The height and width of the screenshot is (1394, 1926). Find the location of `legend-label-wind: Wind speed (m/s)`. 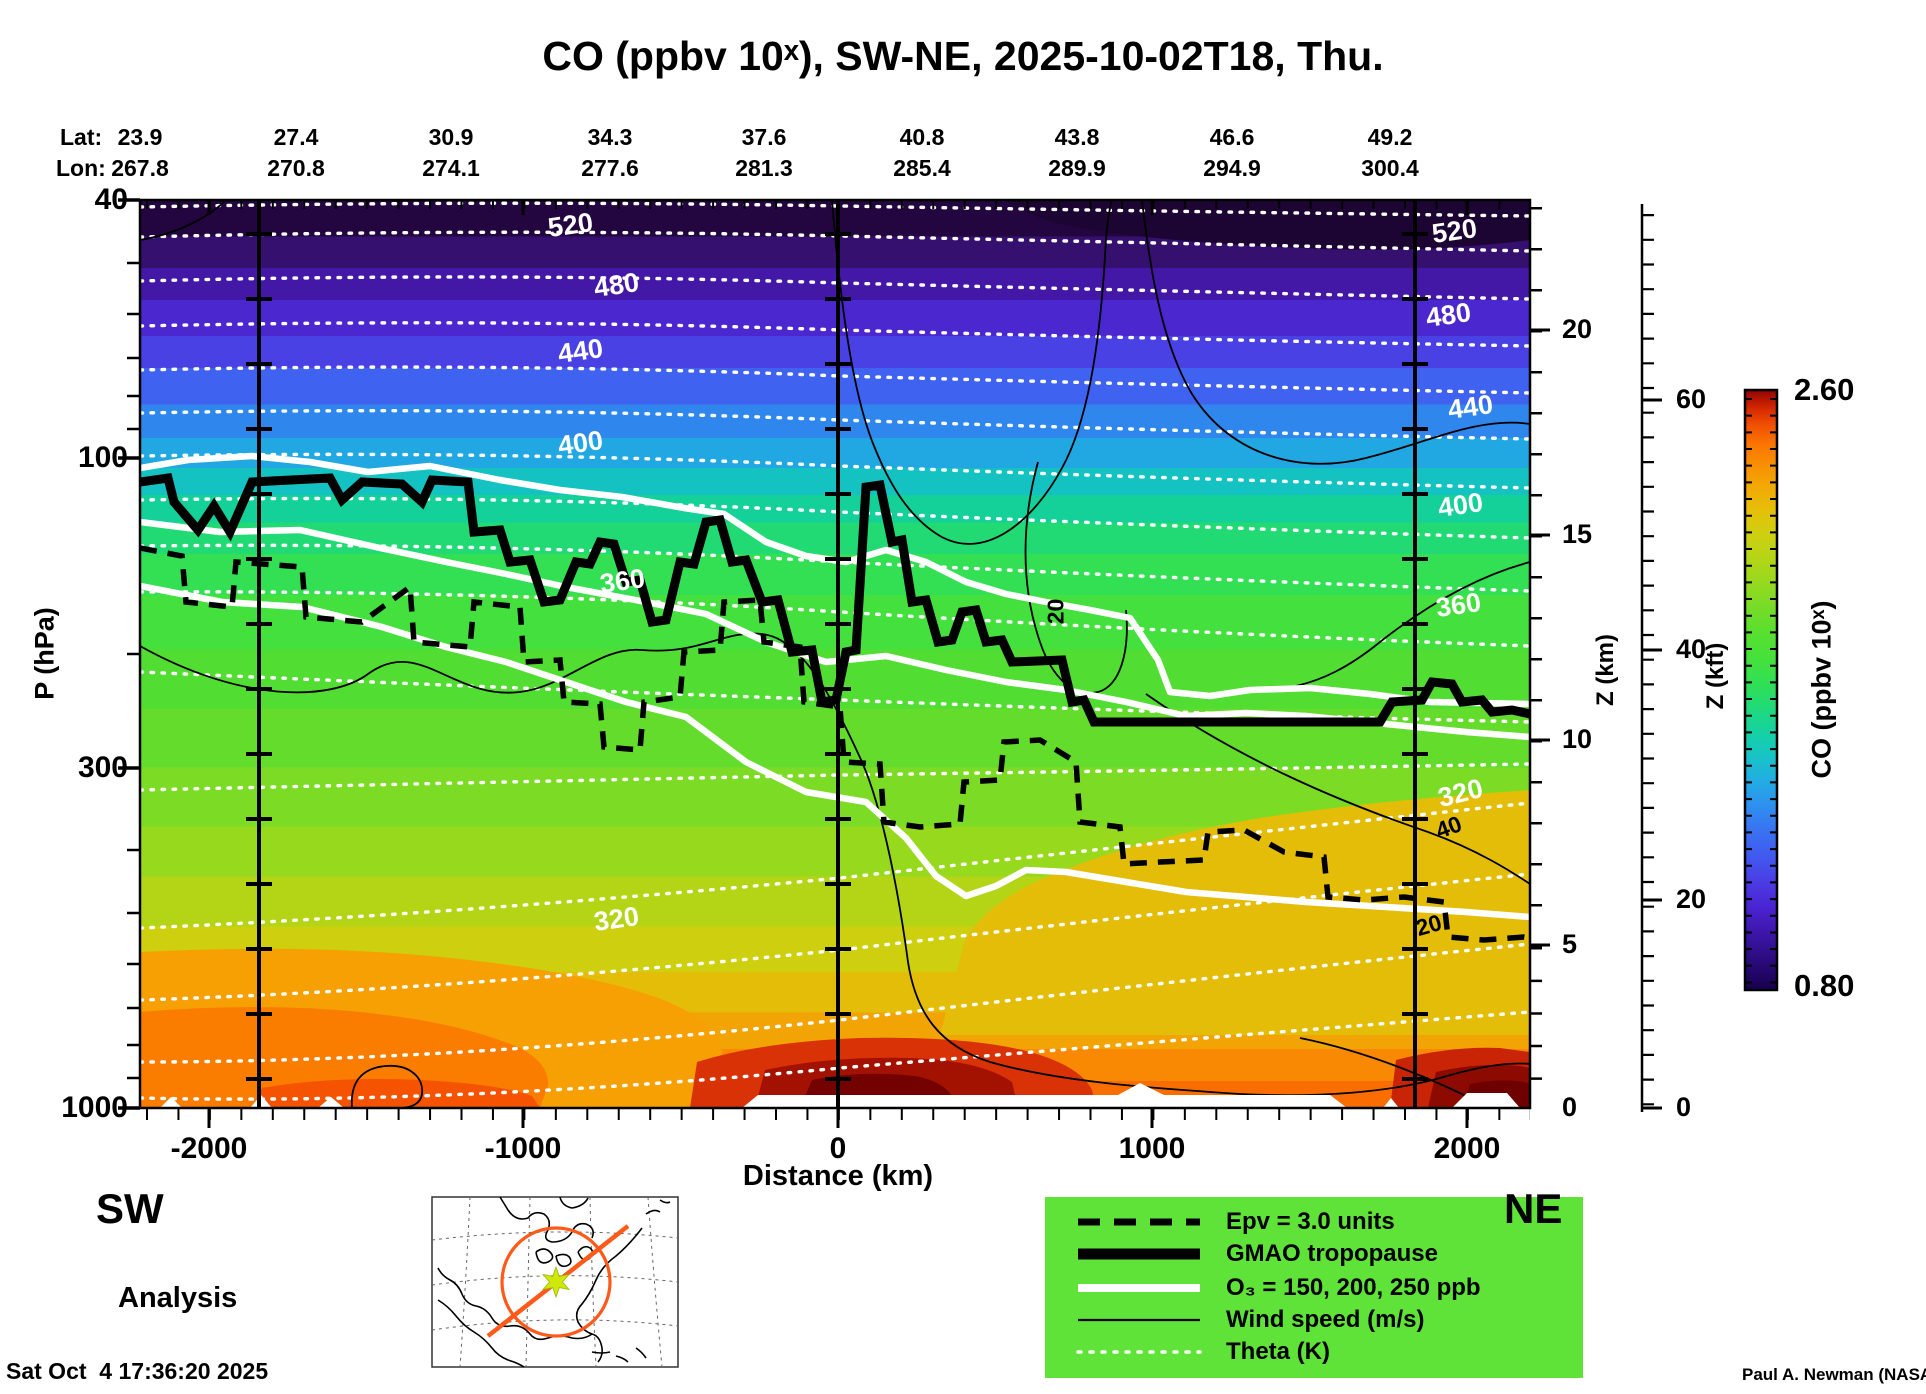

legend-label-wind: Wind speed (m/s) is located at coordinates (1325, 1319).